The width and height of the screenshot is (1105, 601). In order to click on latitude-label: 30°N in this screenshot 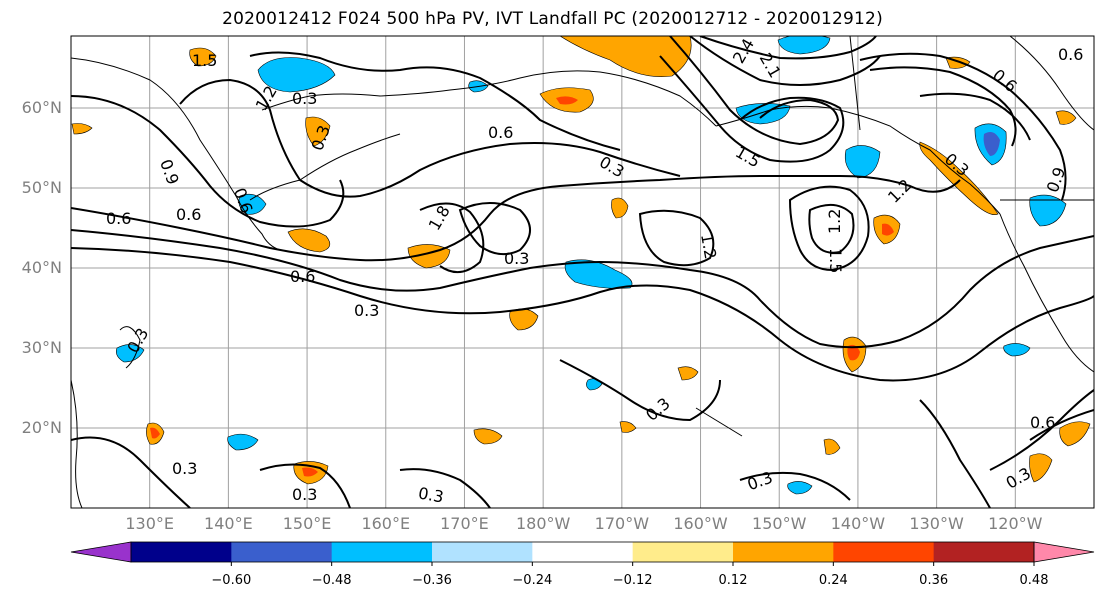, I will do `click(41, 347)`.